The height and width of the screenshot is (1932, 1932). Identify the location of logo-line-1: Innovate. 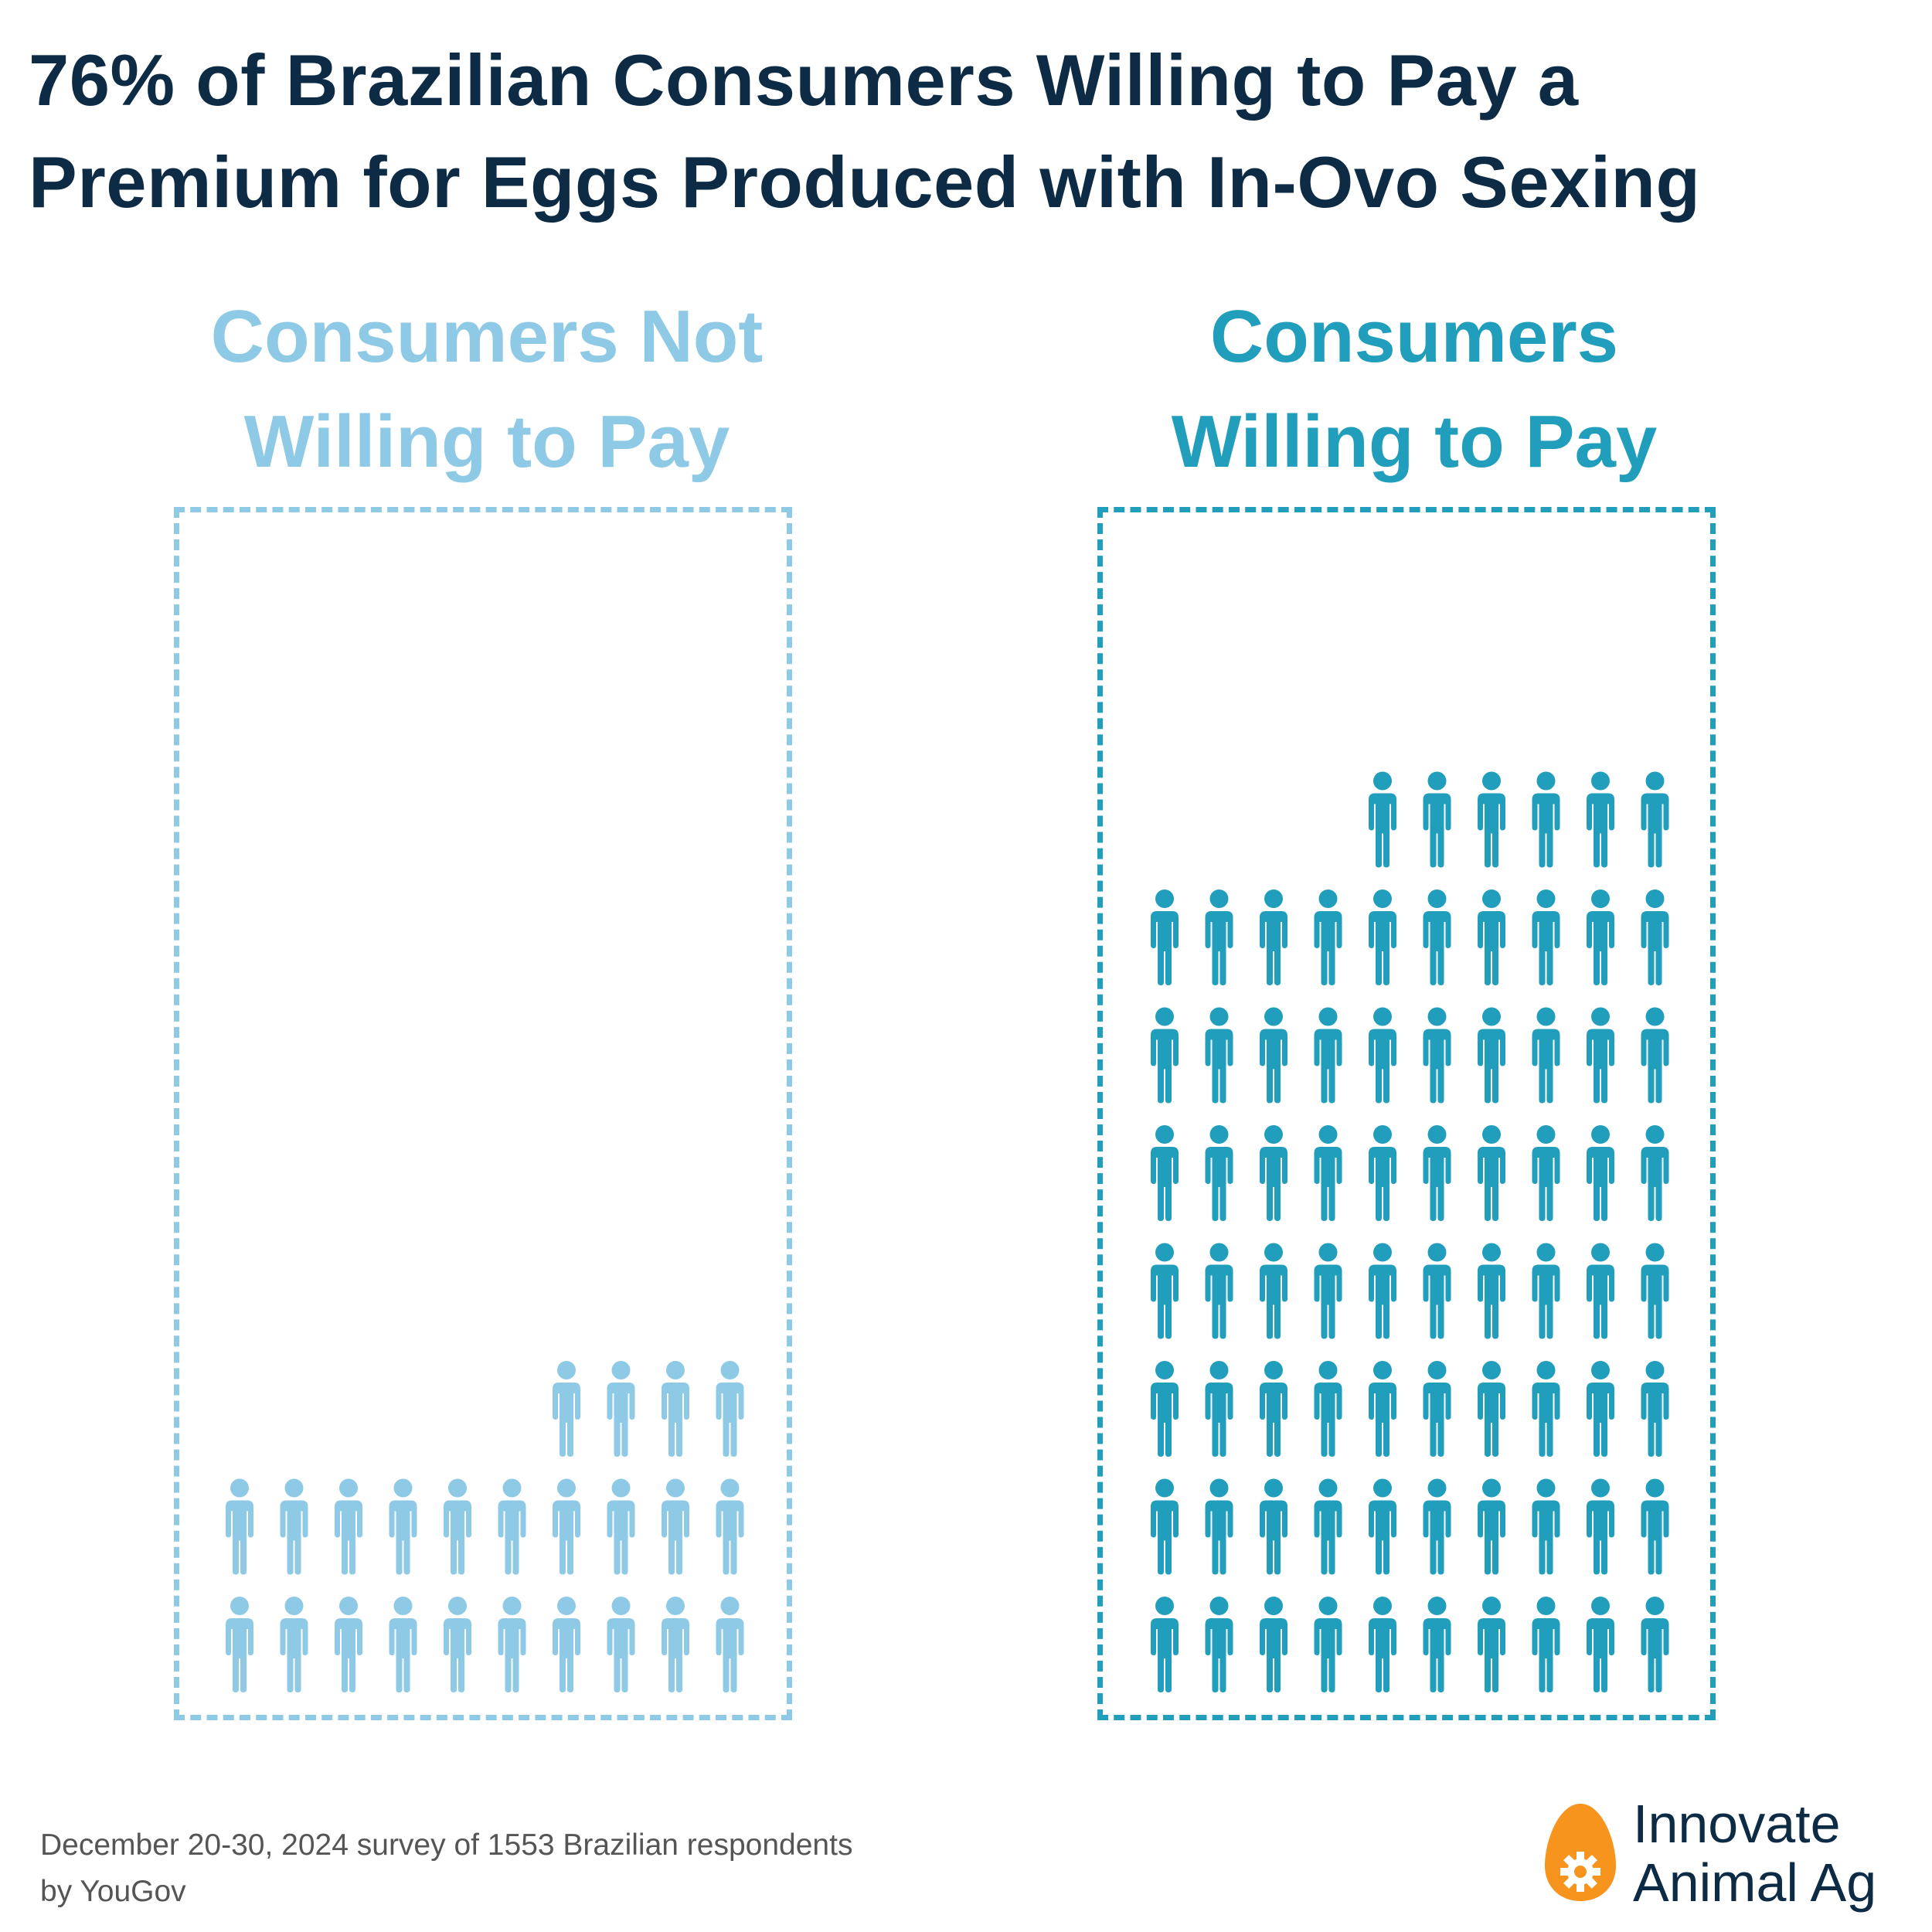
(1737, 1824).